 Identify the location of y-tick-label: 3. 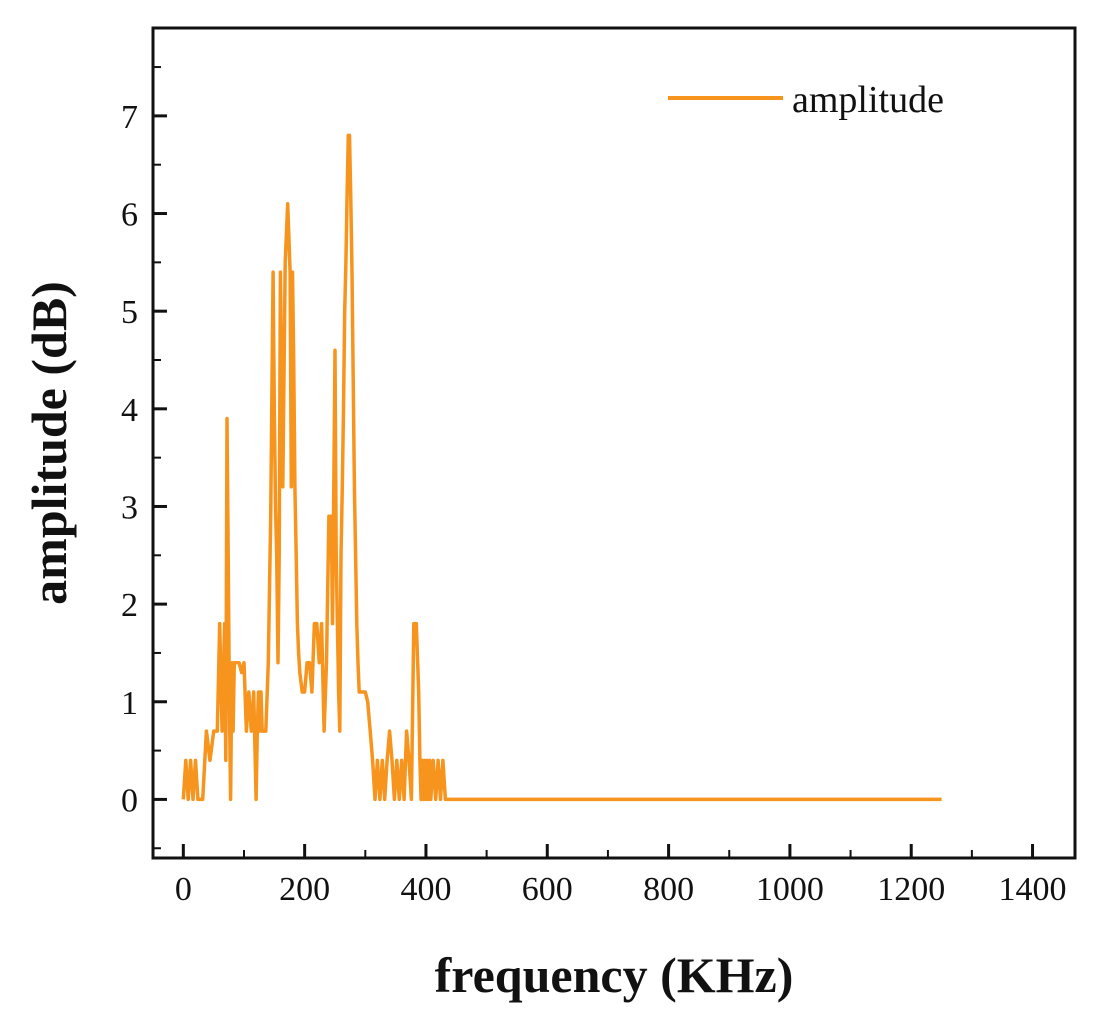
(129, 507).